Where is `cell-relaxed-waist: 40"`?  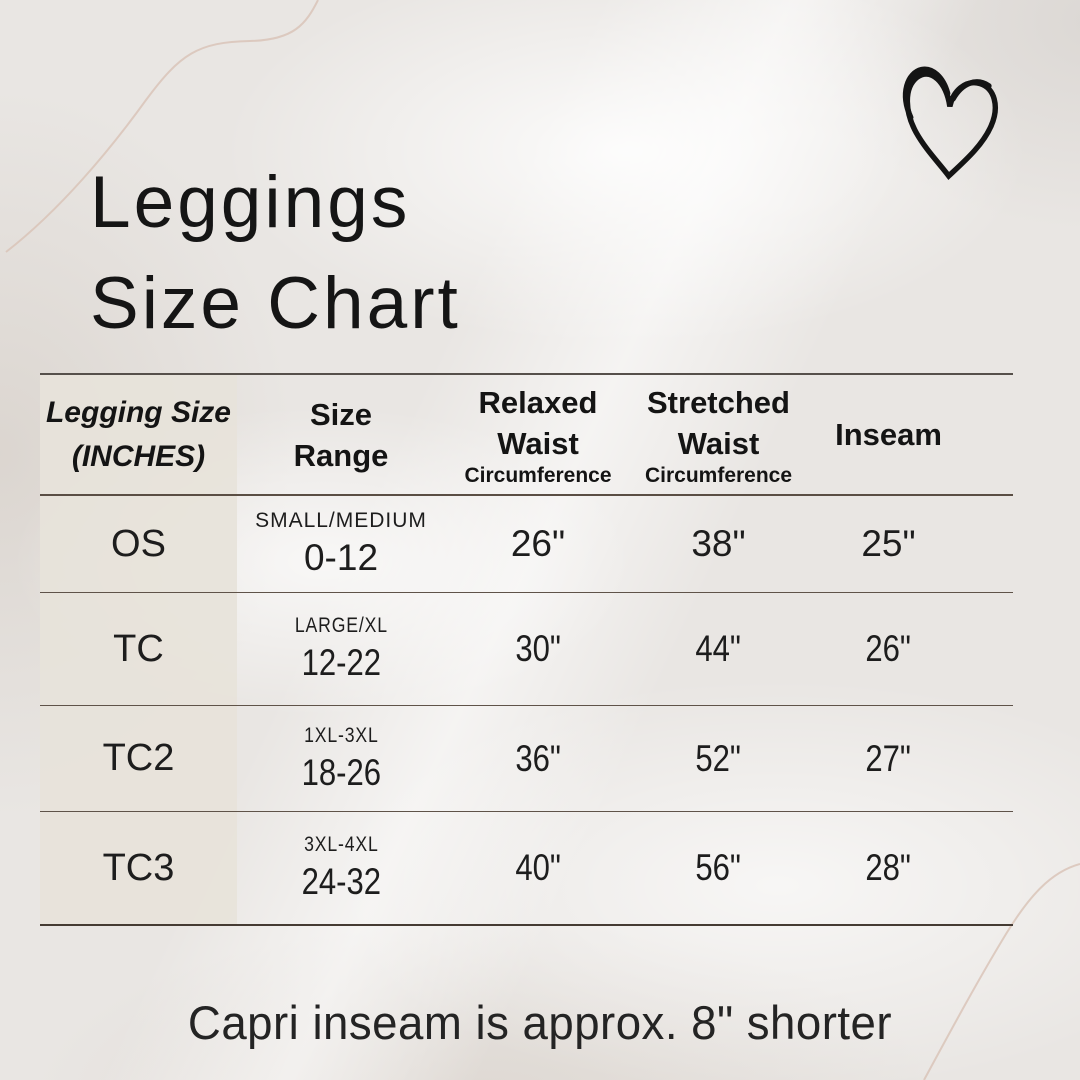
cell-relaxed-waist: 40" is located at coordinates (538, 868).